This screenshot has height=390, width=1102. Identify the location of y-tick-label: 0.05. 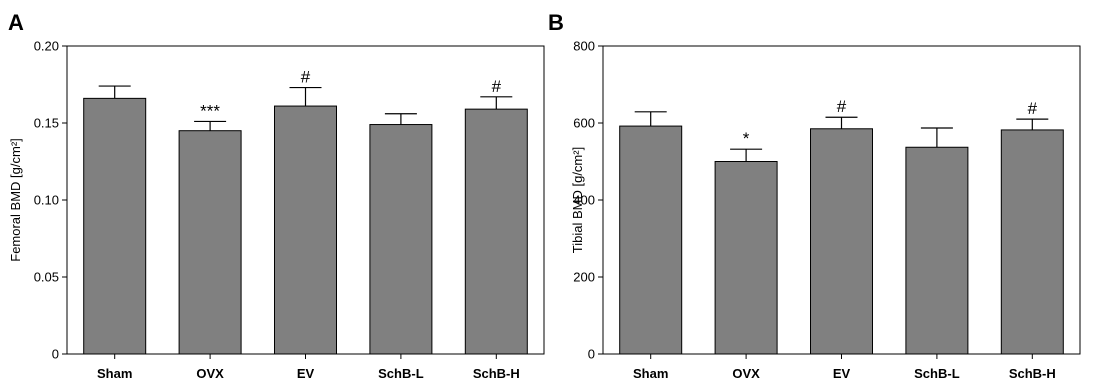
(46, 277).